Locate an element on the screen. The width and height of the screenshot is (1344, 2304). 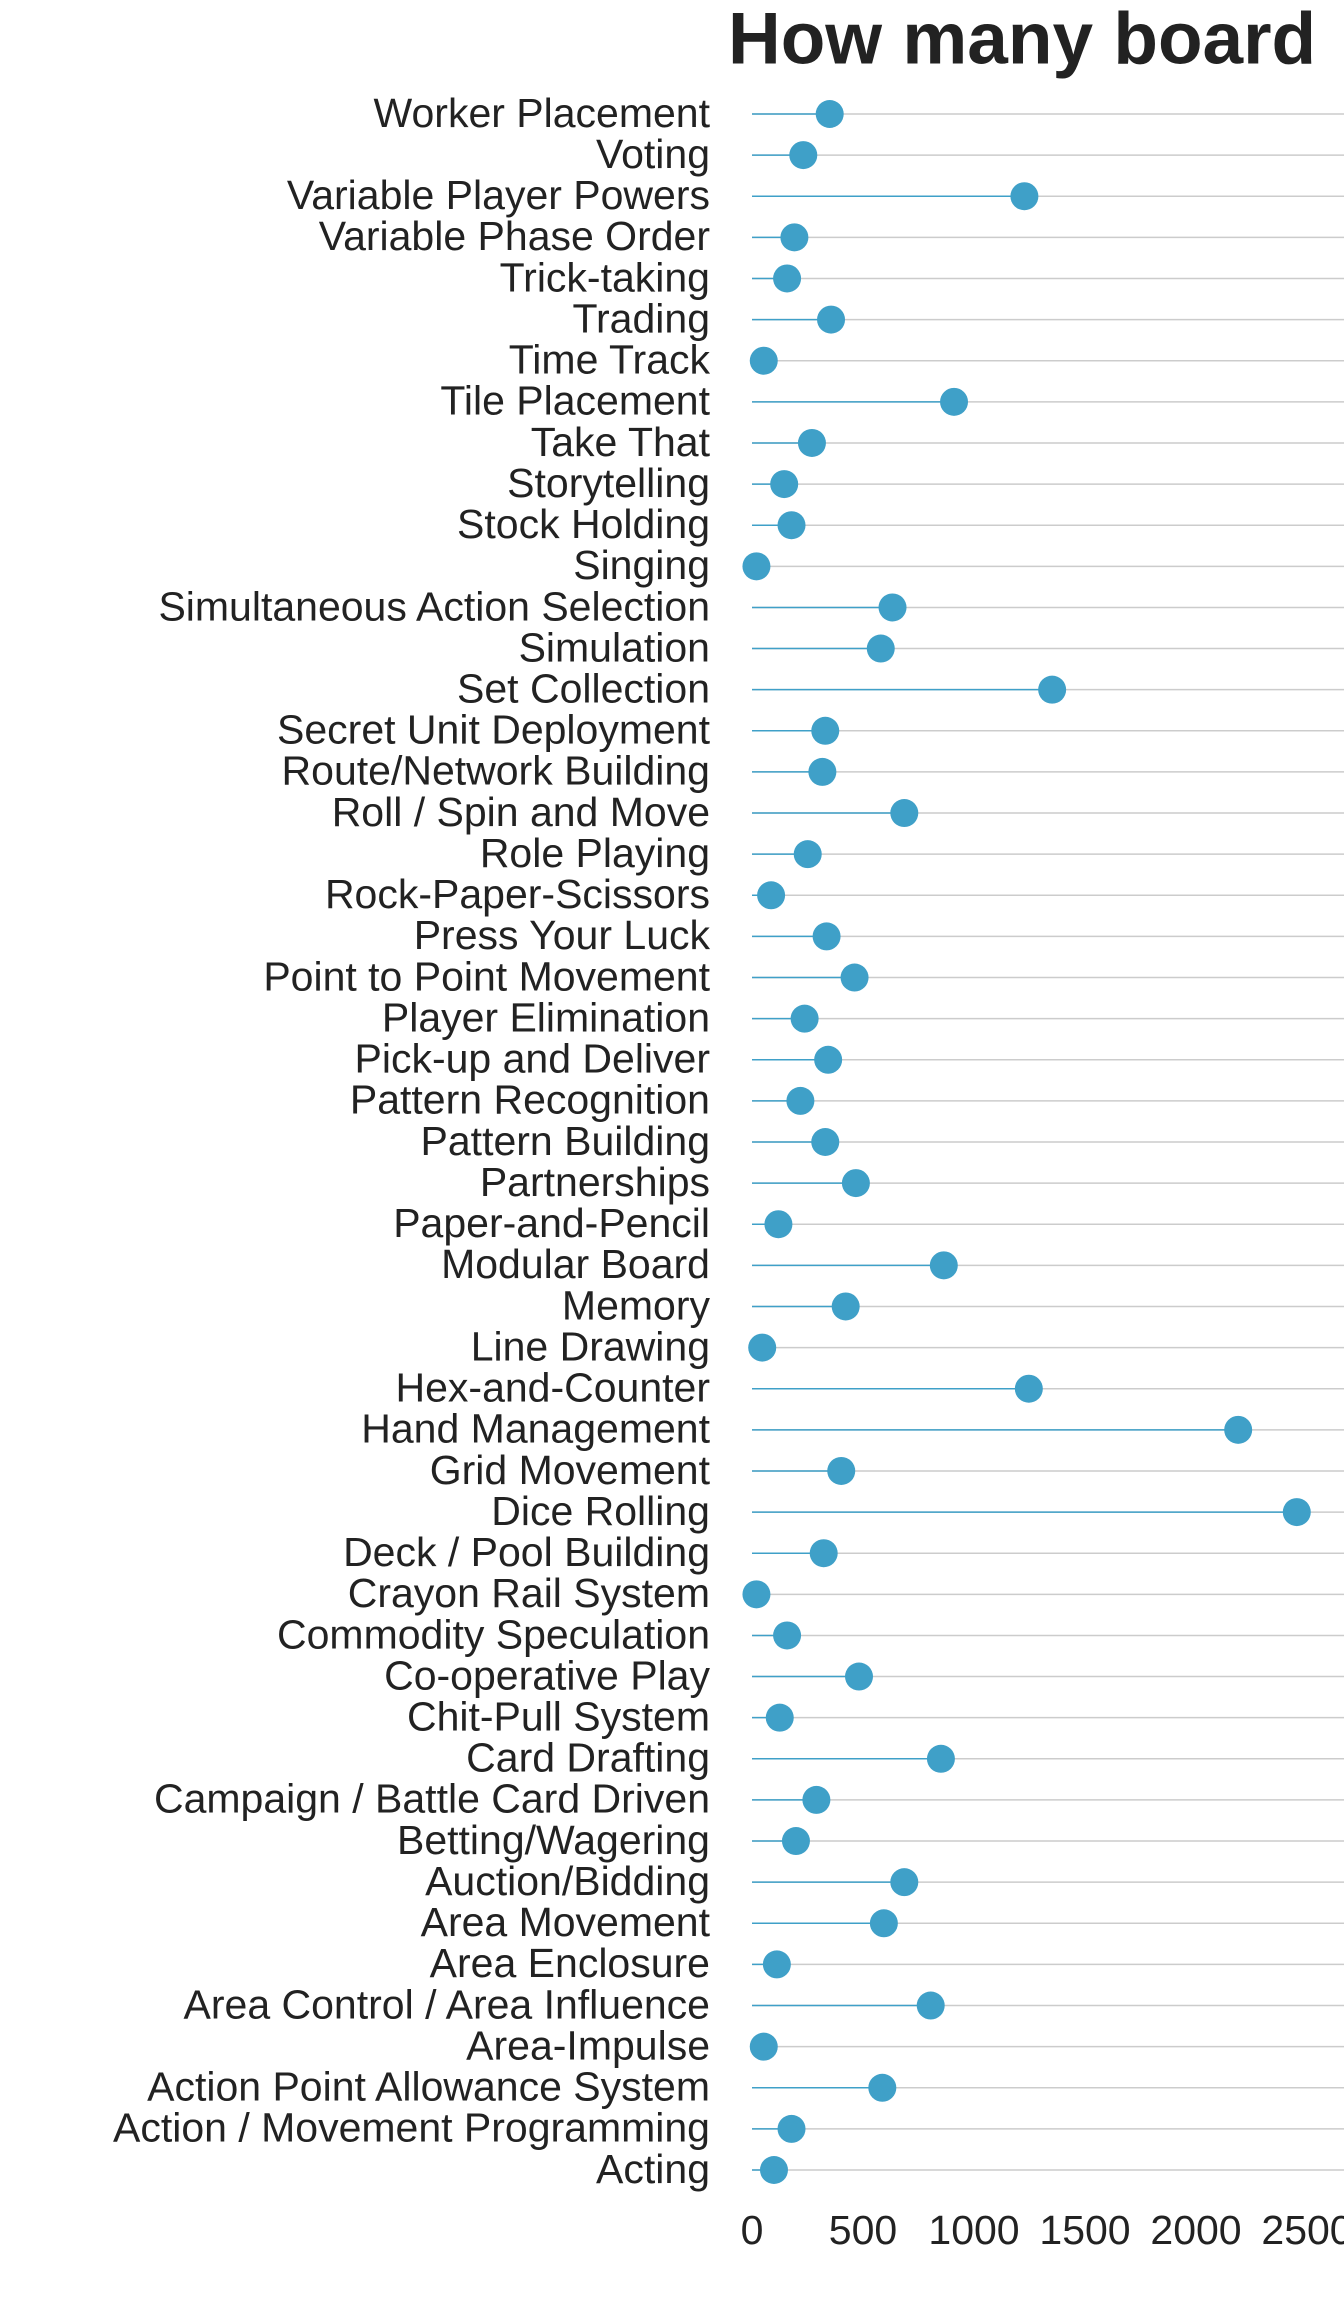
y-tick-label: Auction/Bidding is located at coordinates (567, 1881).